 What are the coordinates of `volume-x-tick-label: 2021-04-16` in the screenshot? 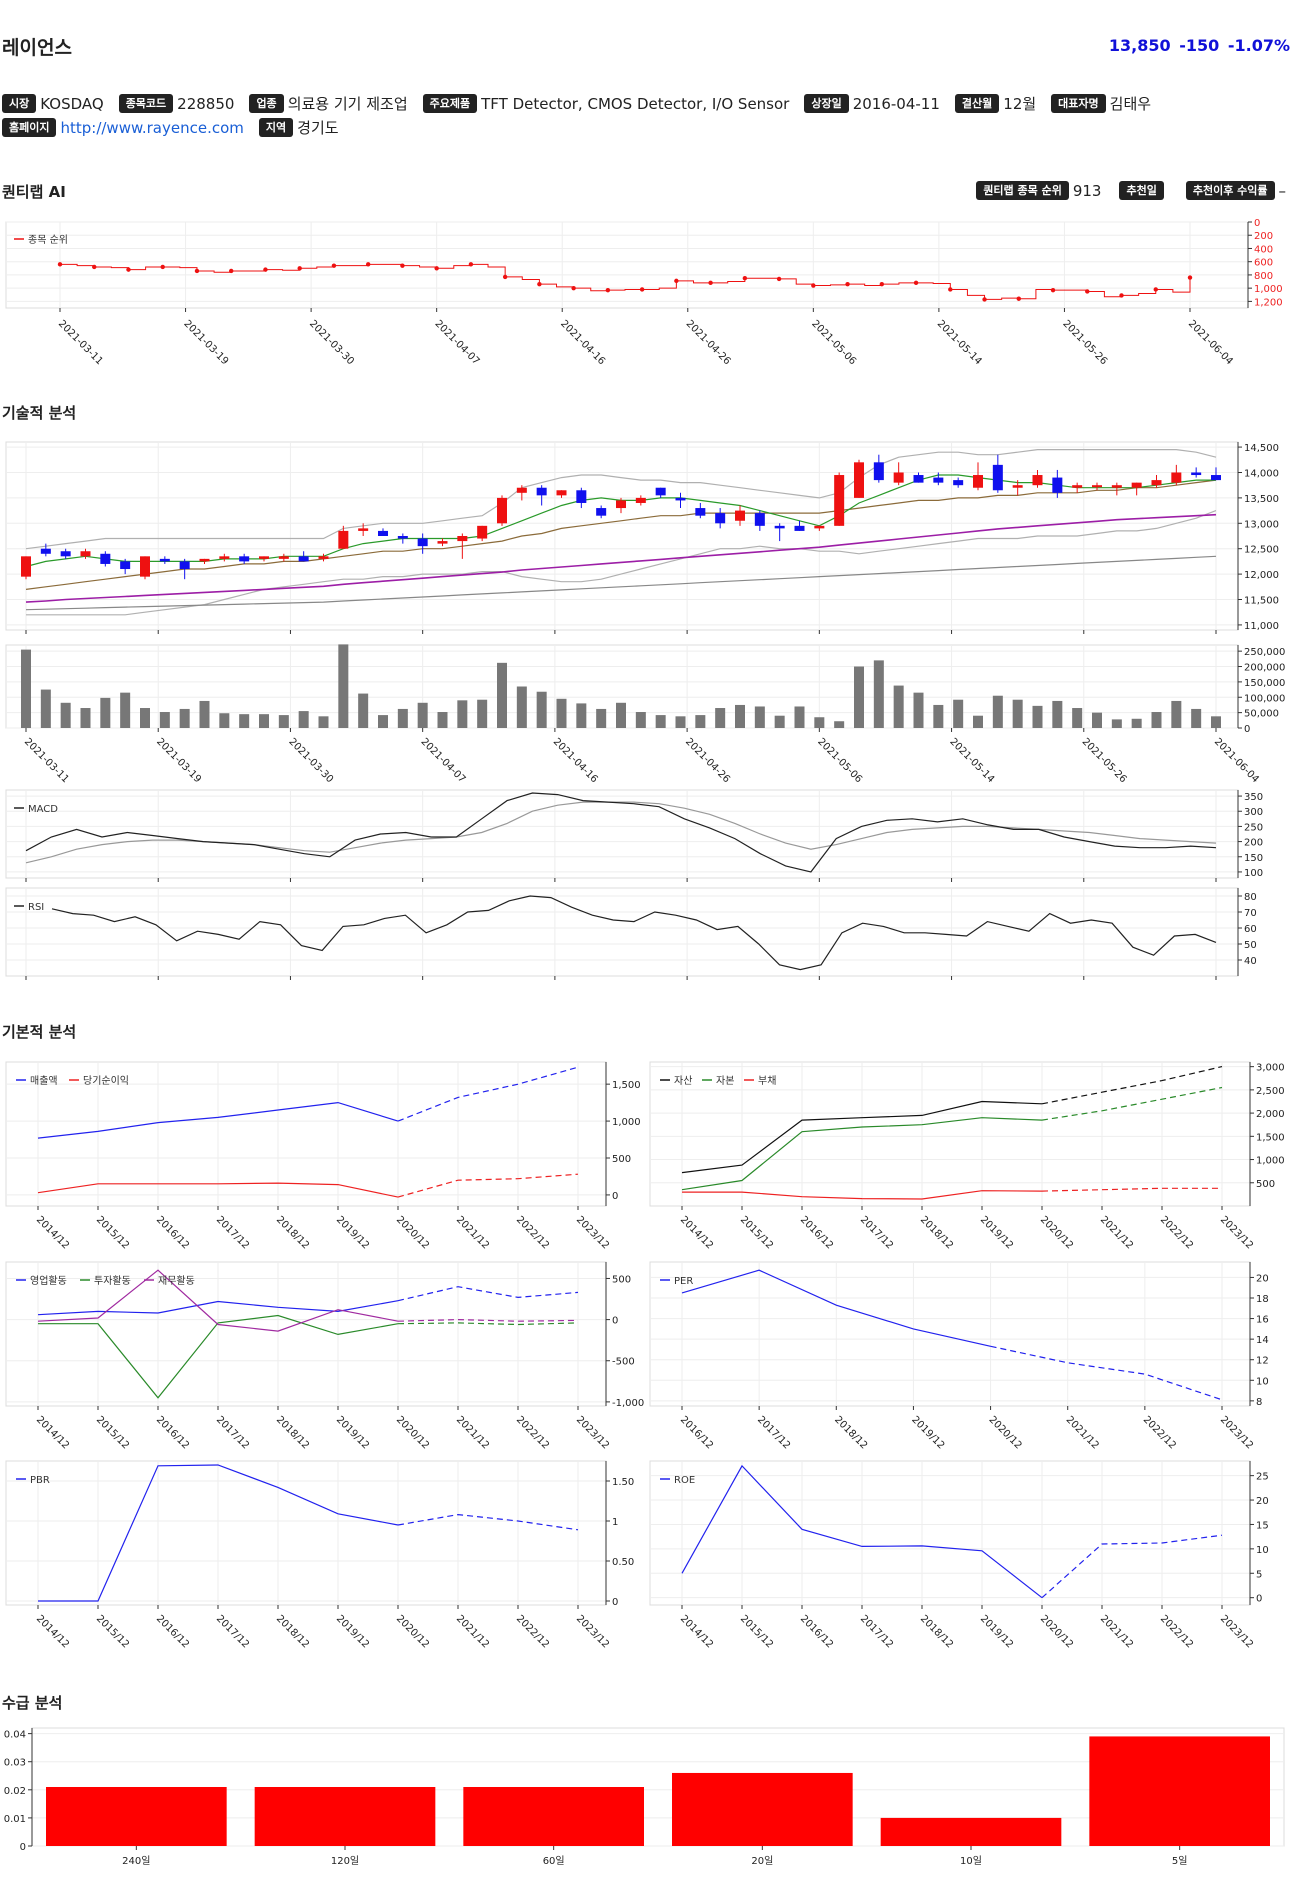 It's located at (575, 760).